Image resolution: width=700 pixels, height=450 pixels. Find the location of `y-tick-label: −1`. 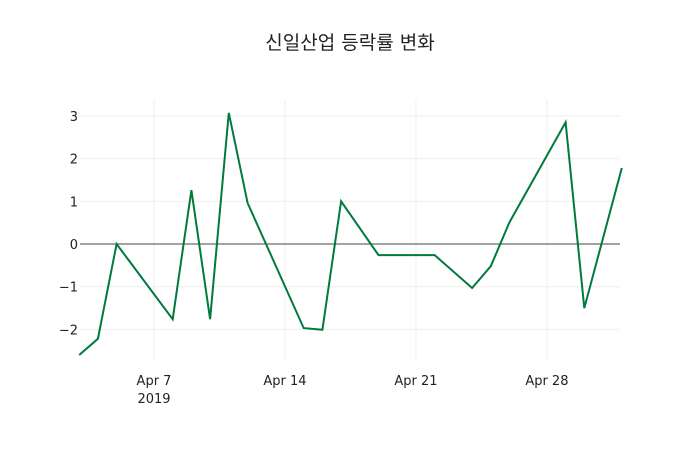

y-tick-label: −1 is located at coordinates (68, 288).